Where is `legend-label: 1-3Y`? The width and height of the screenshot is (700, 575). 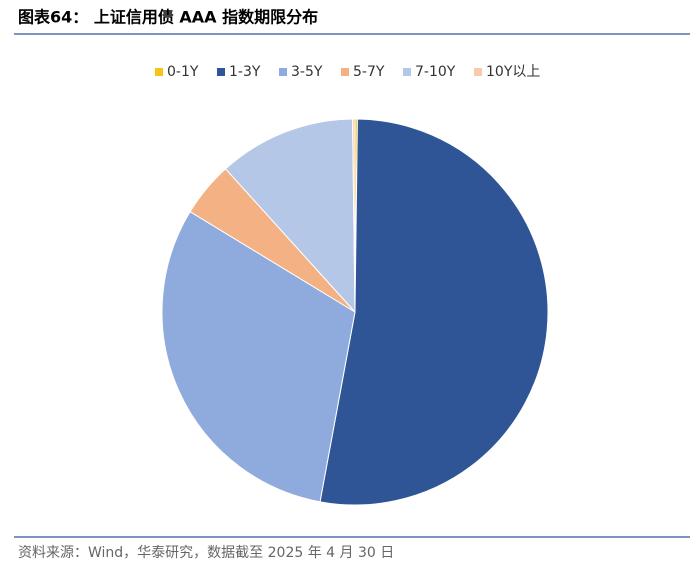
legend-label: 1-3Y is located at coordinates (245, 72).